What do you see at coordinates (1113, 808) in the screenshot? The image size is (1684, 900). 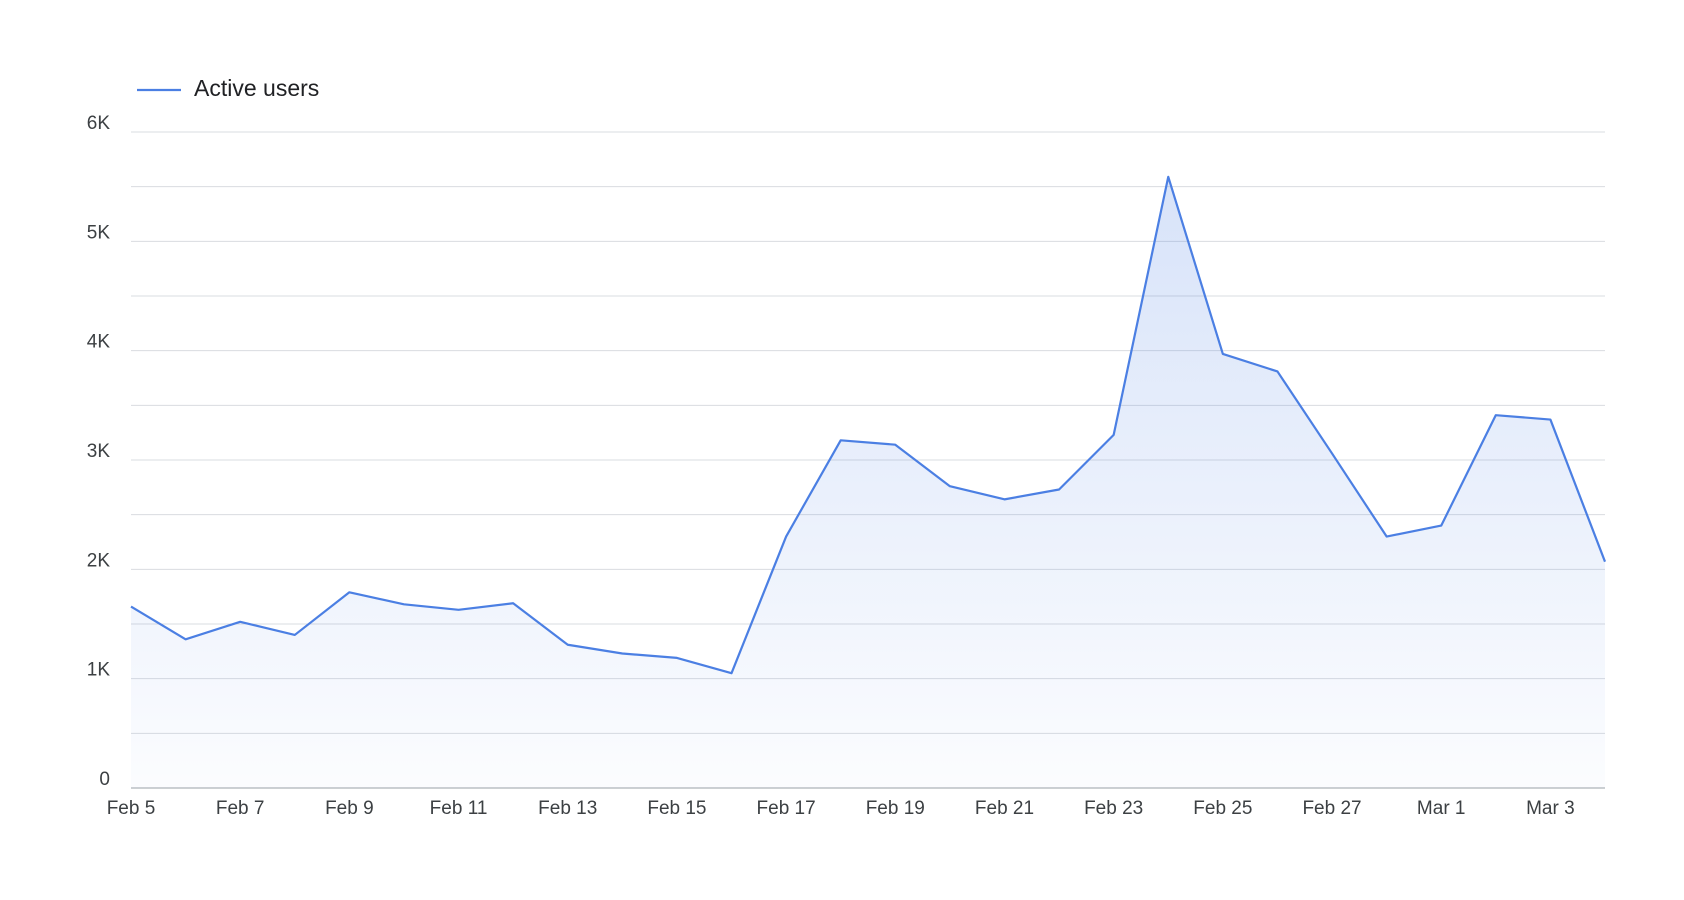 I see `x-tick-label: Feb 23` at bounding box center [1113, 808].